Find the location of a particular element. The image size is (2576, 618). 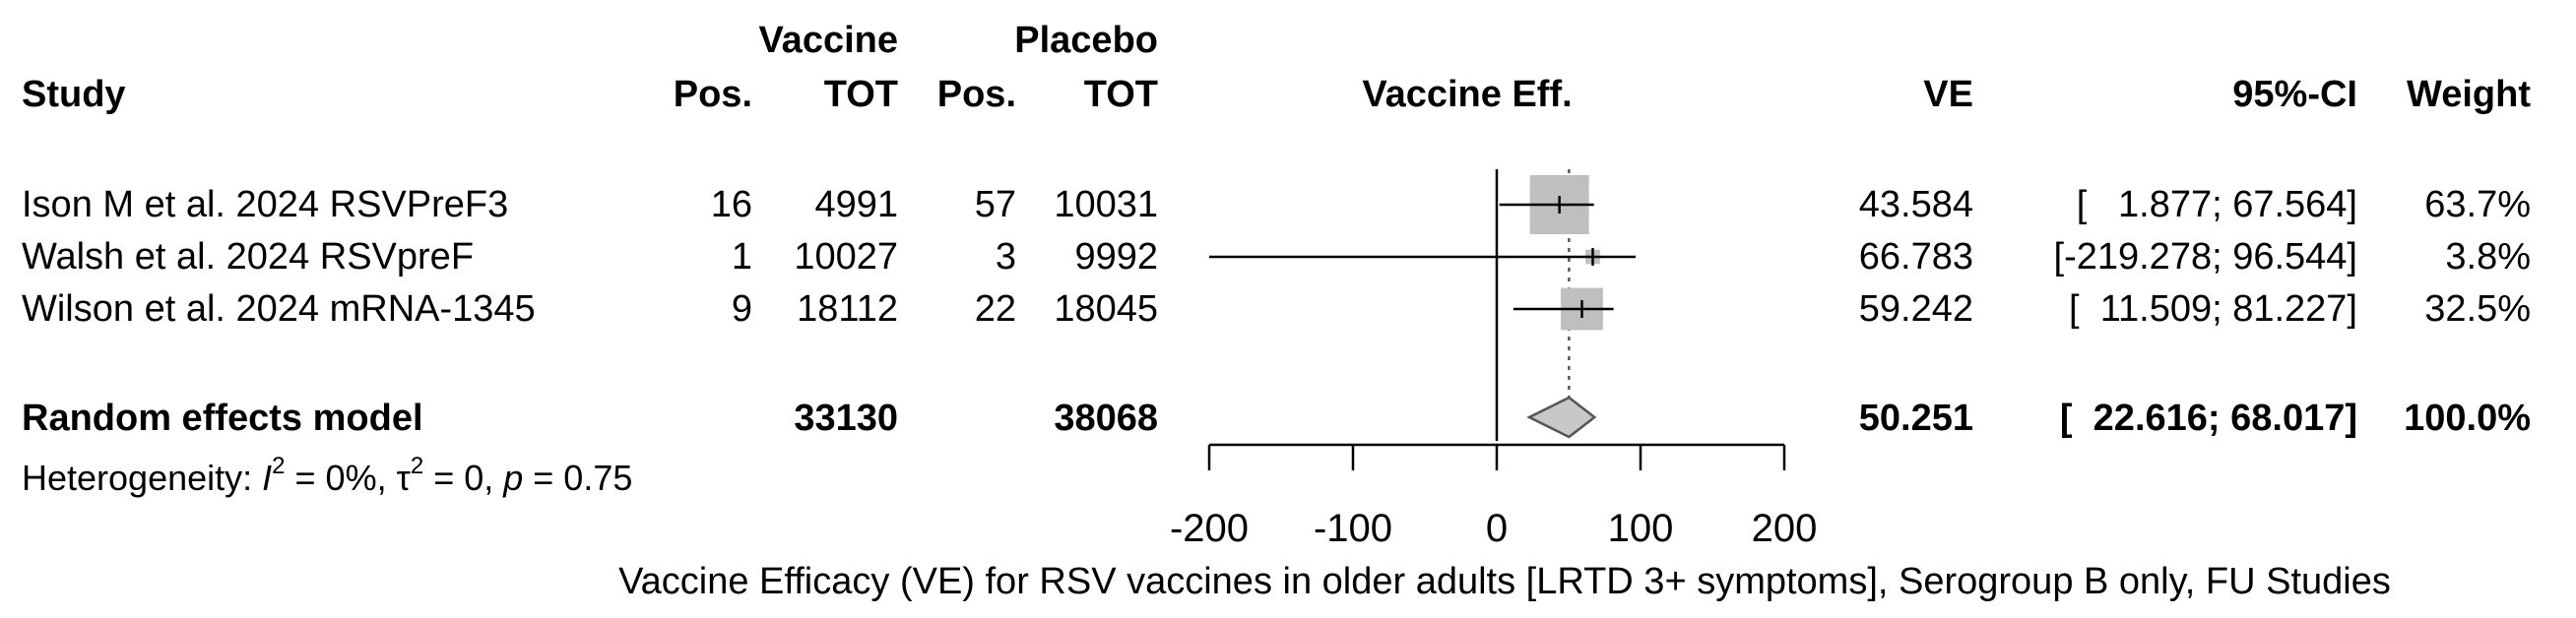

placebo-tot-value: 9992 is located at coordinates (1116, 257).